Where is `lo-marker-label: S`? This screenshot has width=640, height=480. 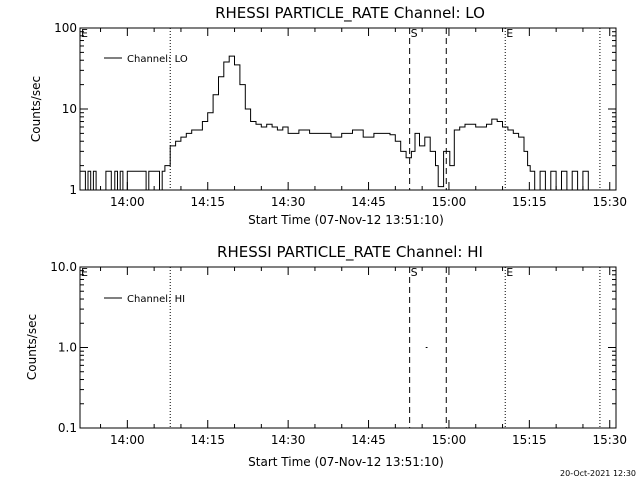 lo-marker-label: S is located at coordinates (414, 33).